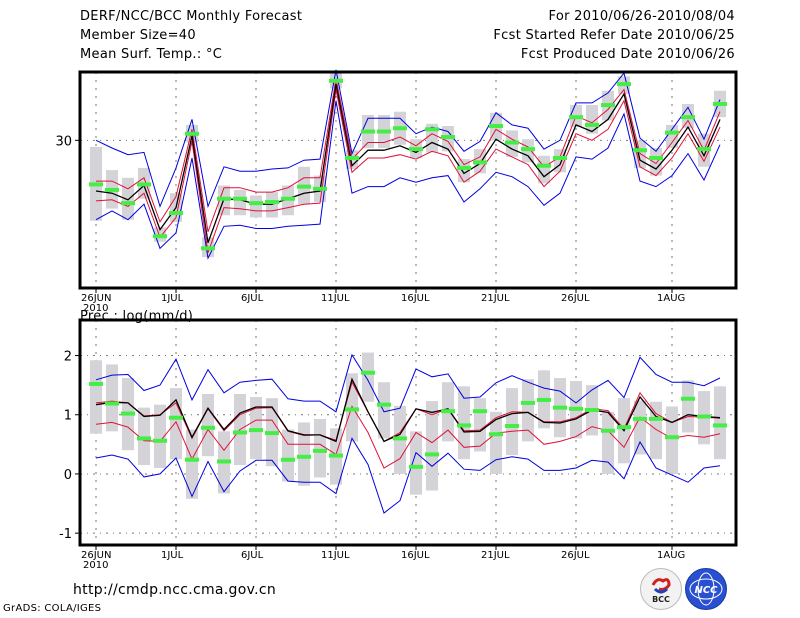  I want to click on ensemble-mean-line, so click(408, 410).